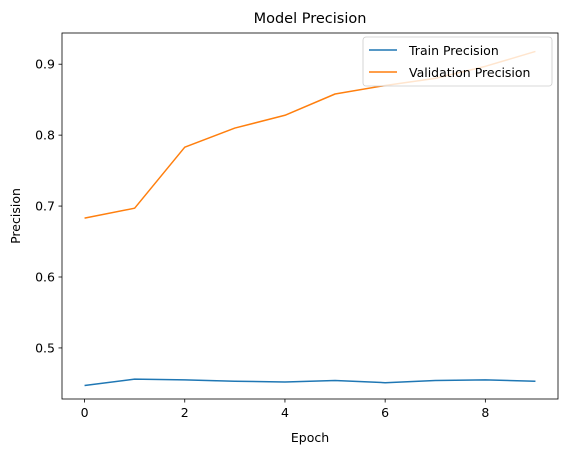  I want to click on x-tick-label: 8, so click(485, 412).